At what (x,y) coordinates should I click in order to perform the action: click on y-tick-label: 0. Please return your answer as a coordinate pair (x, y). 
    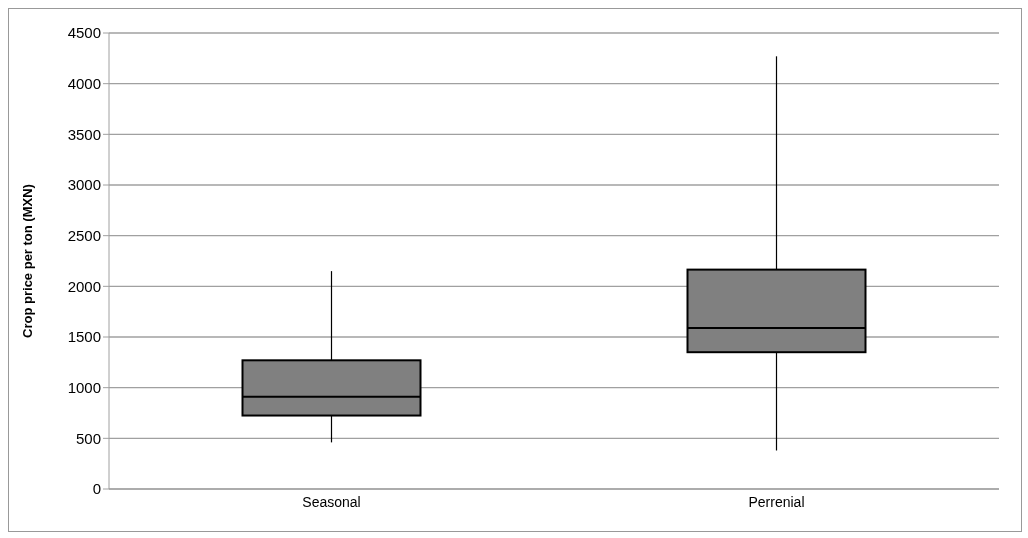
    Looking at the image, I should click on (96, 489).